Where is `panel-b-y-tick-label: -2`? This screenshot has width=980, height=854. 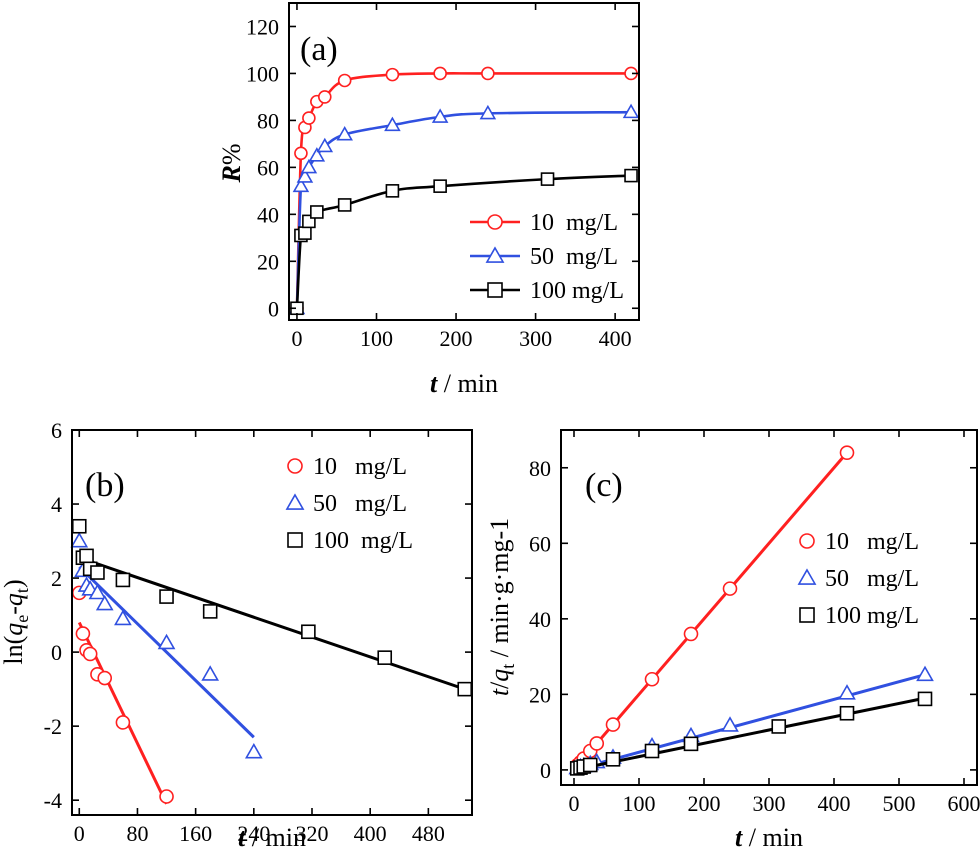 panel-b-y-tick-label: -2 is located at coordinates (53, 726).